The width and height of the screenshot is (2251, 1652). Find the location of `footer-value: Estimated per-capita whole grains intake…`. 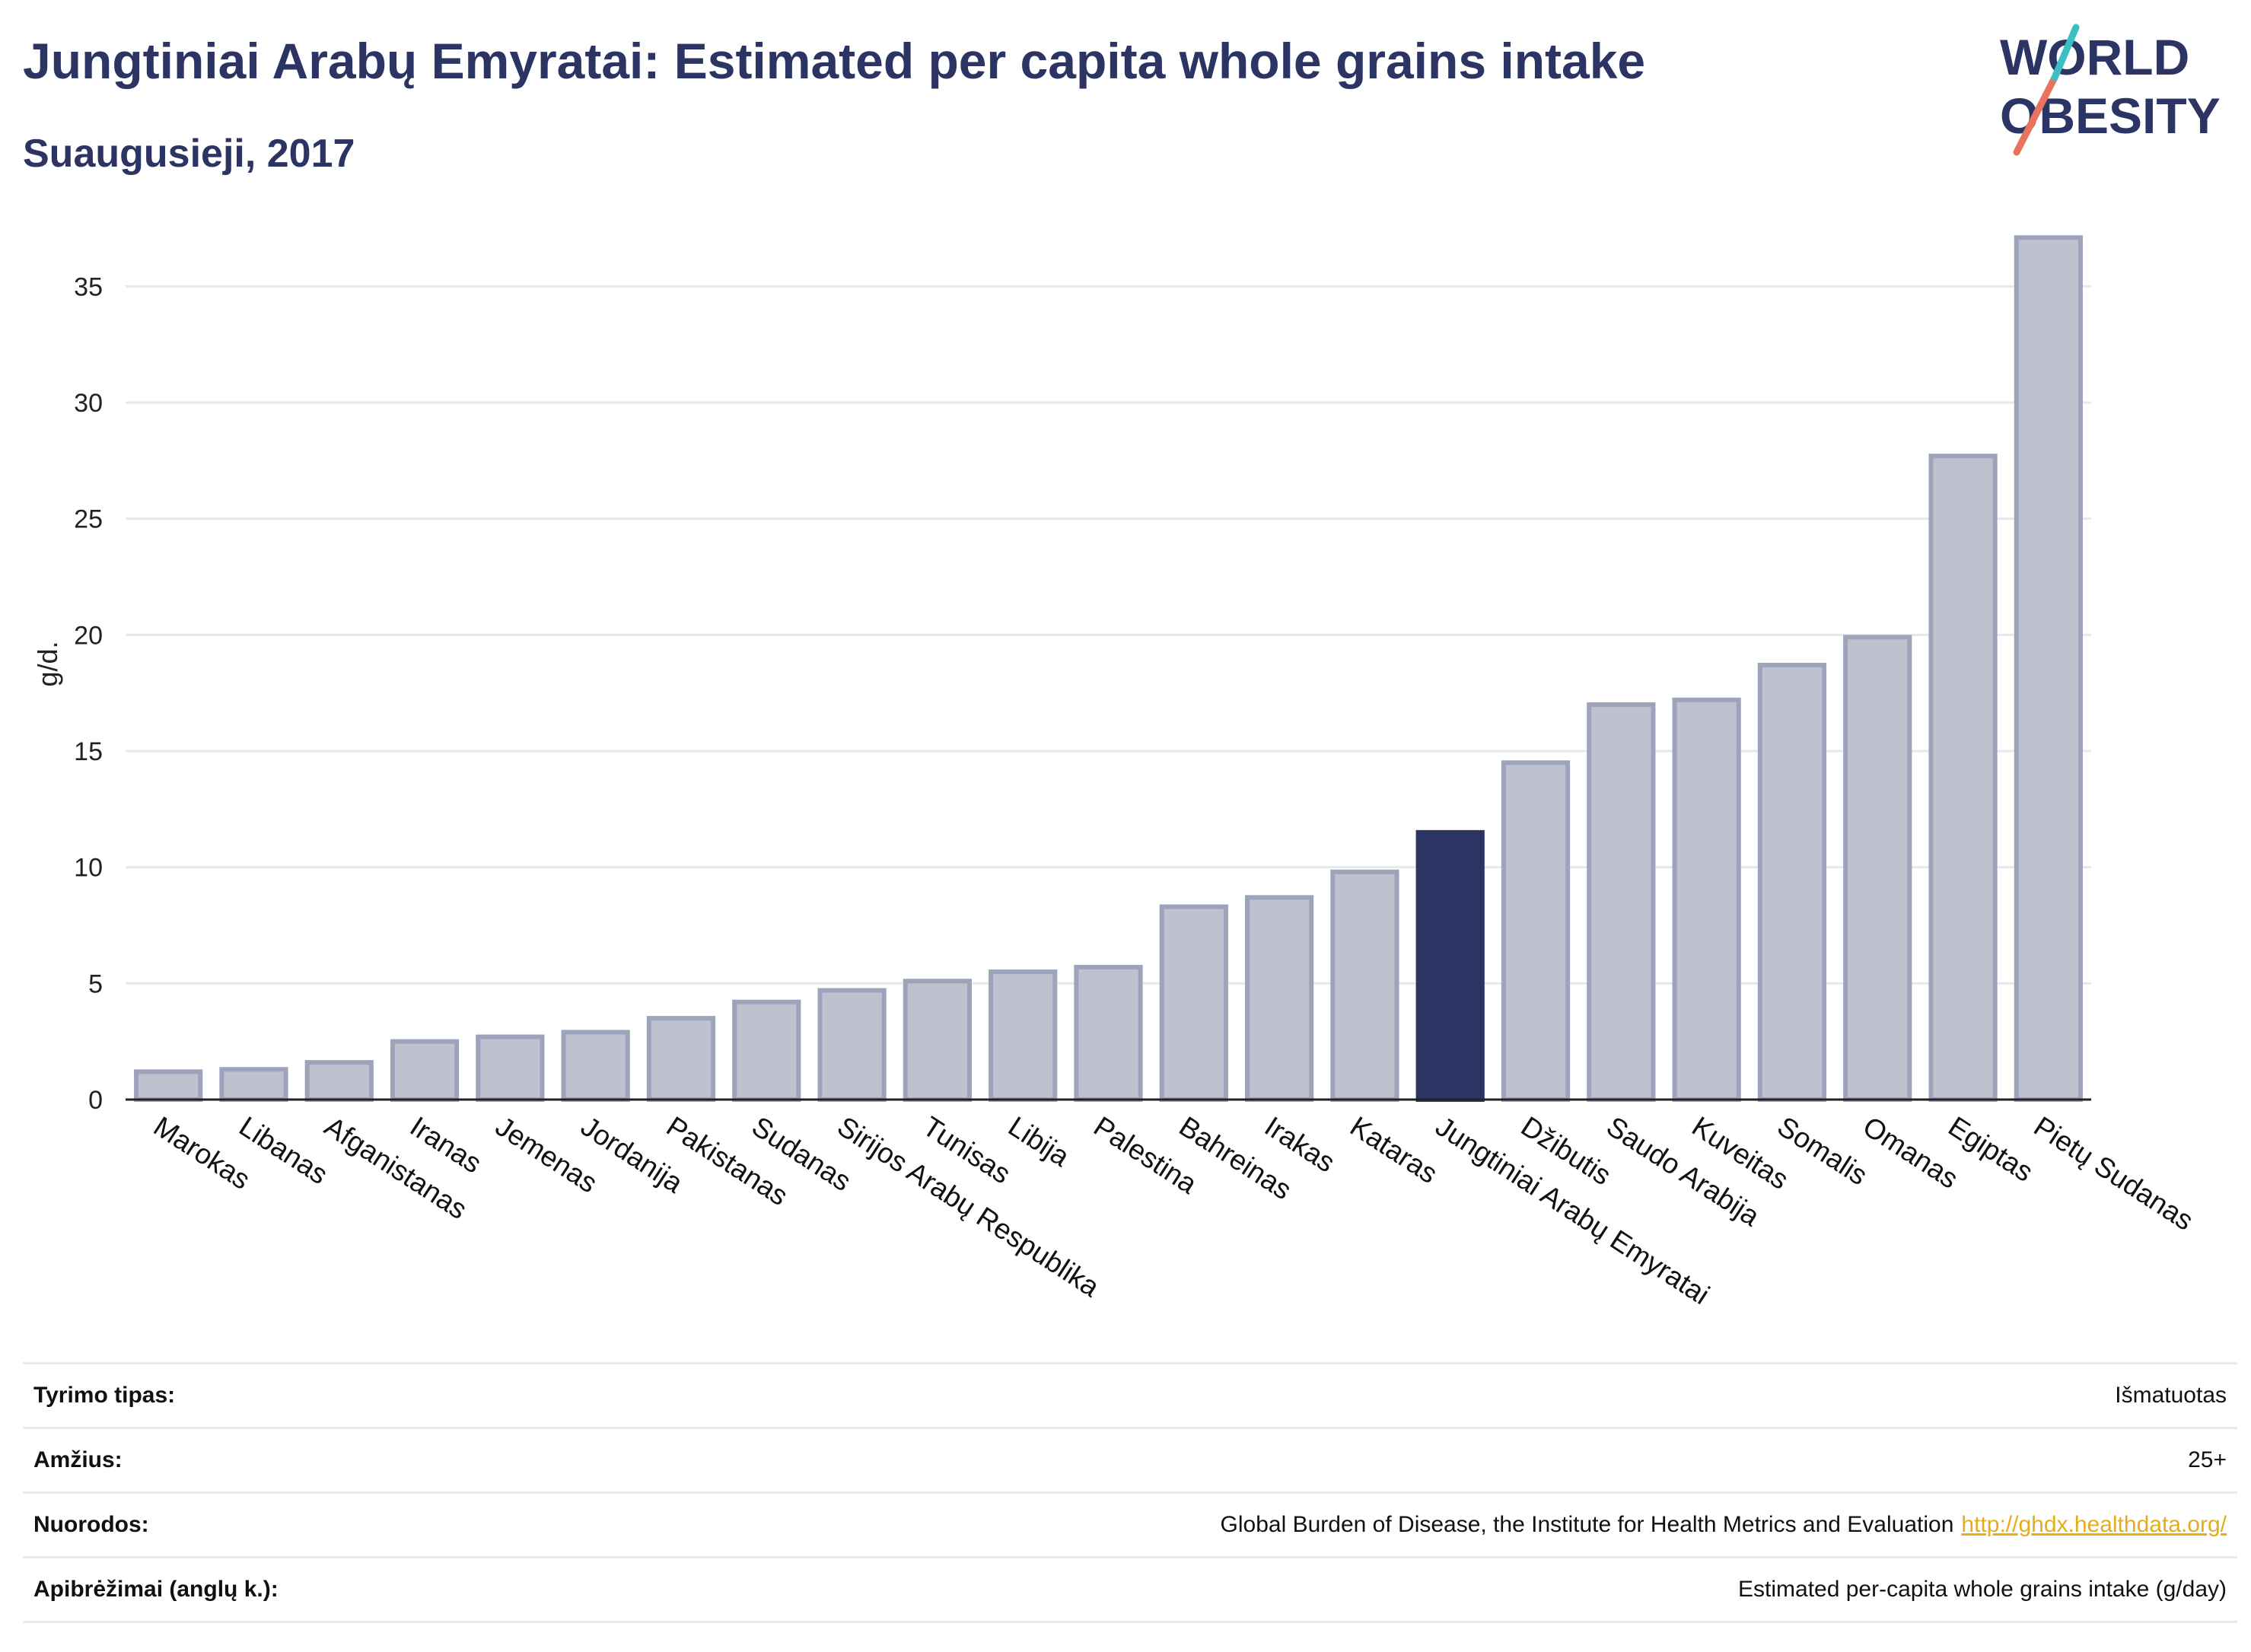

footer-value: Estimated per-capita whole grains intake… is located at coordinates (1982, 1589).